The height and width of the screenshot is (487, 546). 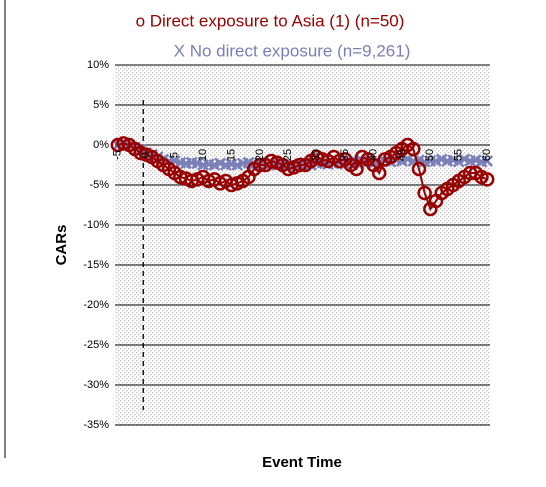 I want to click on x-tick-label: -5, so click(x=118, y=155).